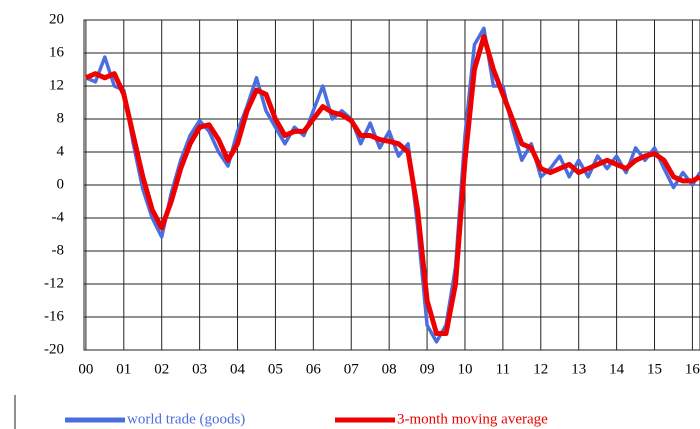 The image size is (700, 429). What do you see at coordinates (692, 369) in the screenshot?
I see `x-tick-label: 16` at bounding box center [692, 369].